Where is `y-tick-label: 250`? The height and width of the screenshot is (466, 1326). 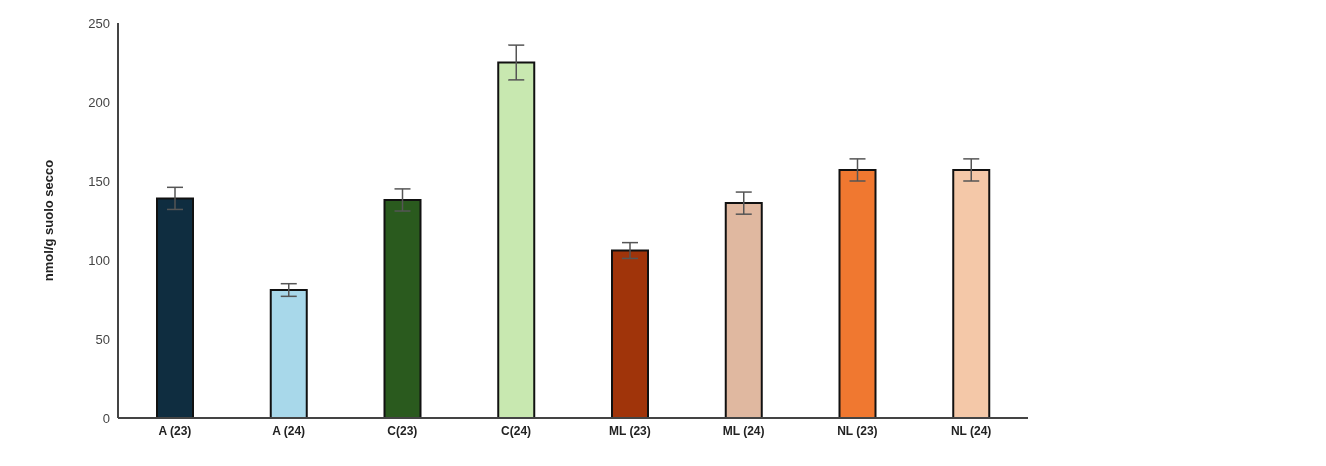
y-tick-label: 250 is located at coordinates (99, 23).